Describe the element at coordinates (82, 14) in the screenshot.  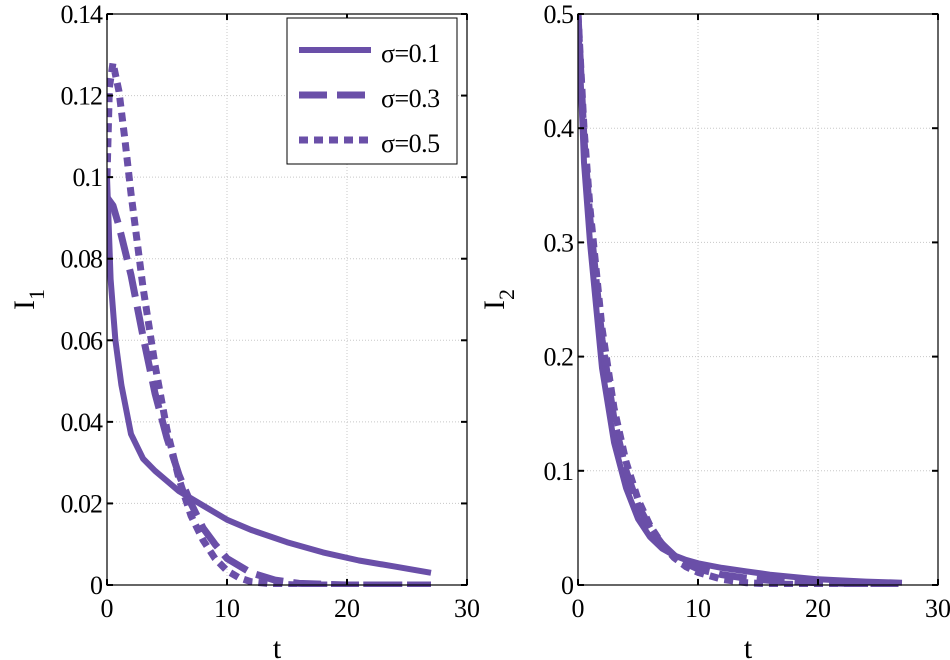
I see `y-tick-label: 0.14` at that location.